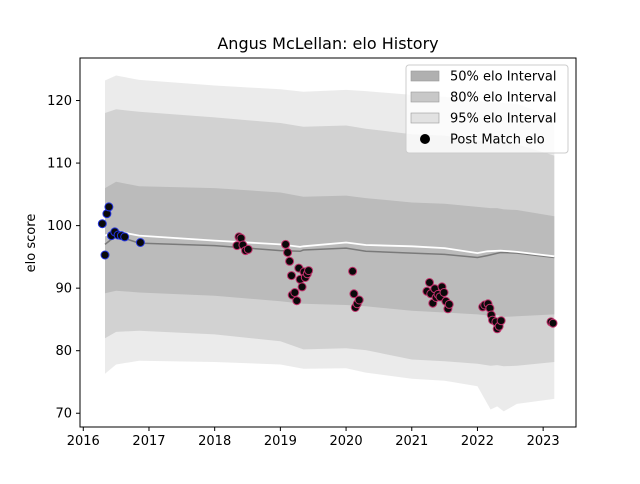 The height and width of the screenshot is (484, 640). What do you see at coordinates (59, 164) in the screenshot?
I see `y-tick-label: 110` at bounding box center [59, 164].